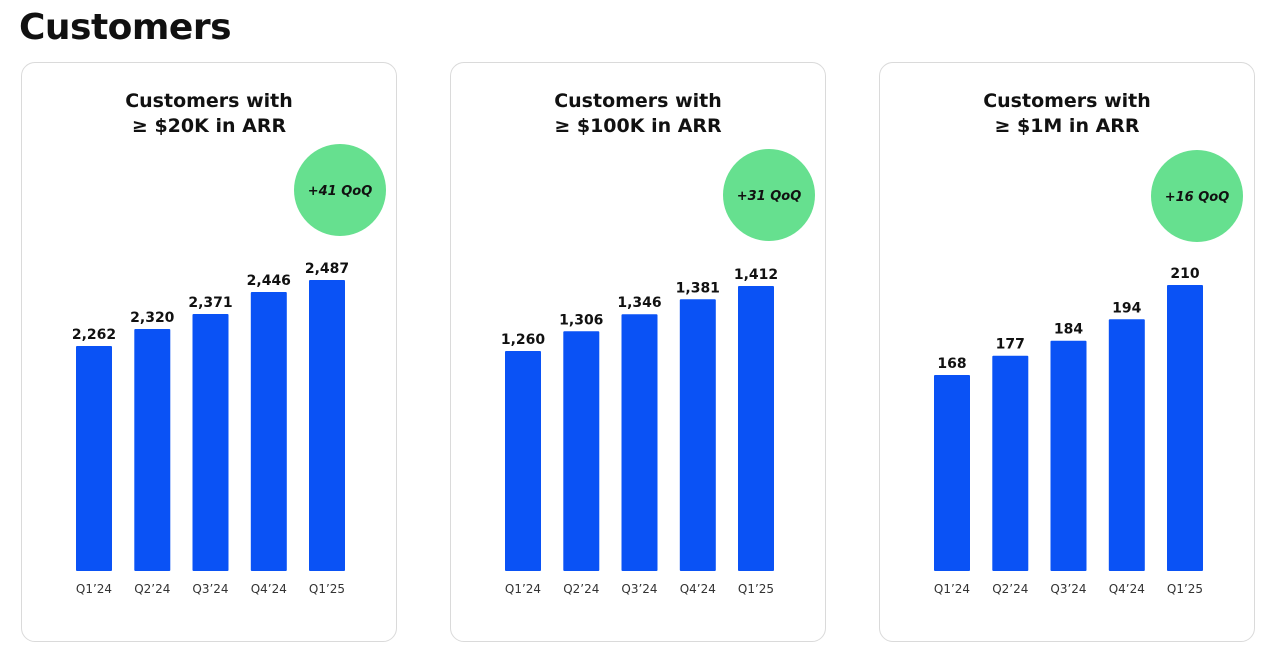 The width and height of the screenshot is (1280, 657). I want to click on qoq-badge-label: +31 QoQ, so click(769, 196).